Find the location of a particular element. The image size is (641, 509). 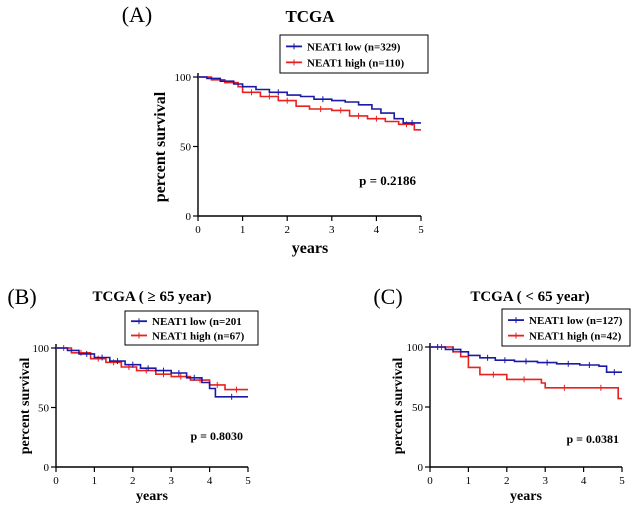

legend-label: NEAT1 low (n=329) is located at coordinates (354, 47).